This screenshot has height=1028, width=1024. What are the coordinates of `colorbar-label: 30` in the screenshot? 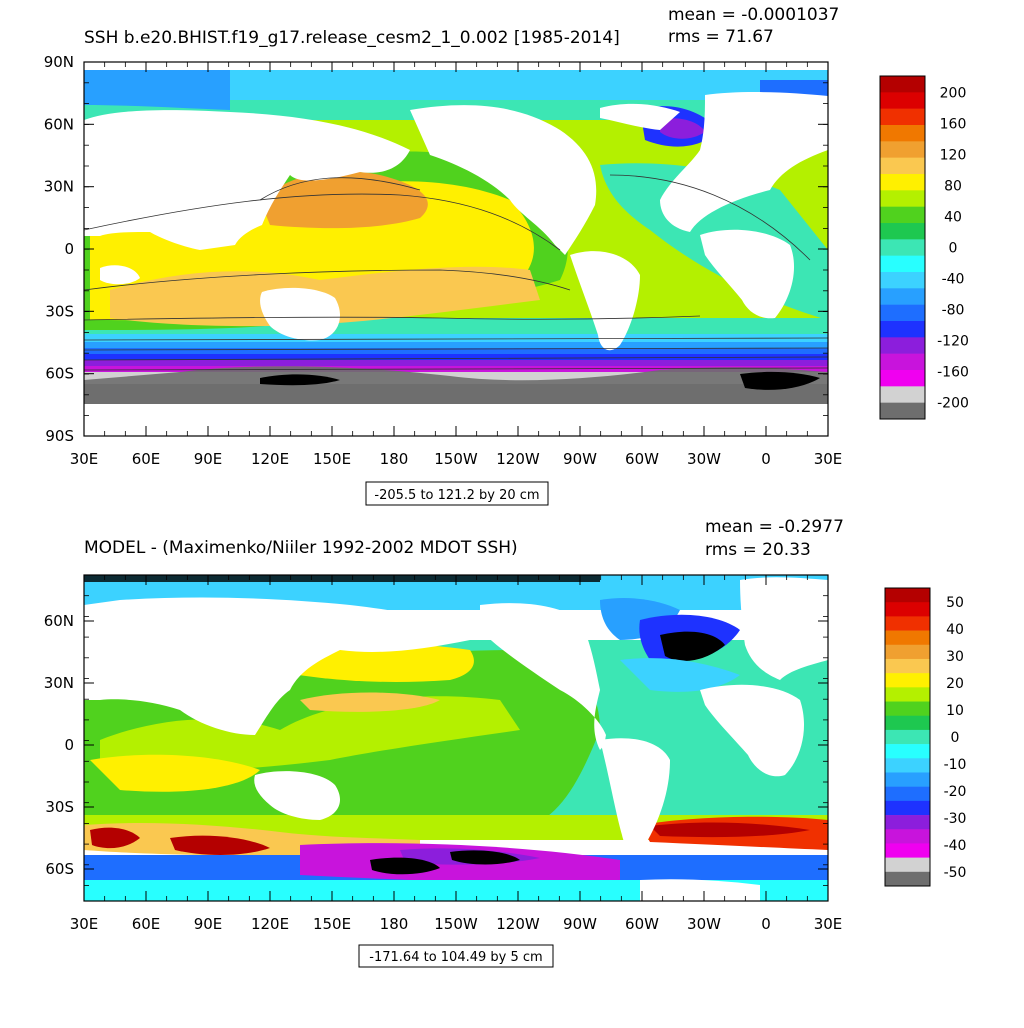 It's located at (955, 657).